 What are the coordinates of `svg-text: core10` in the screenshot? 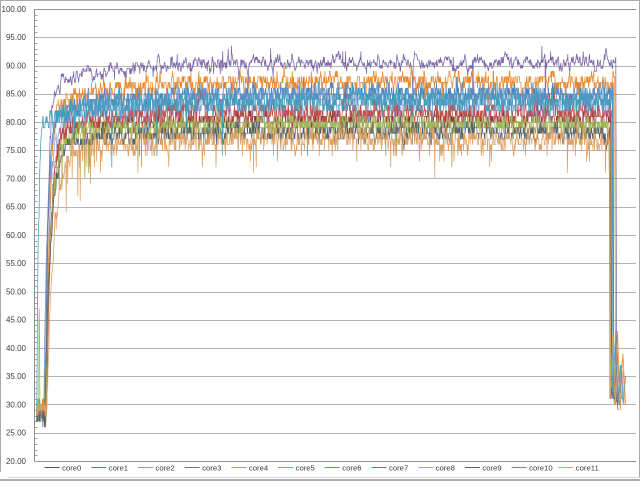 It's located at (541, 467).